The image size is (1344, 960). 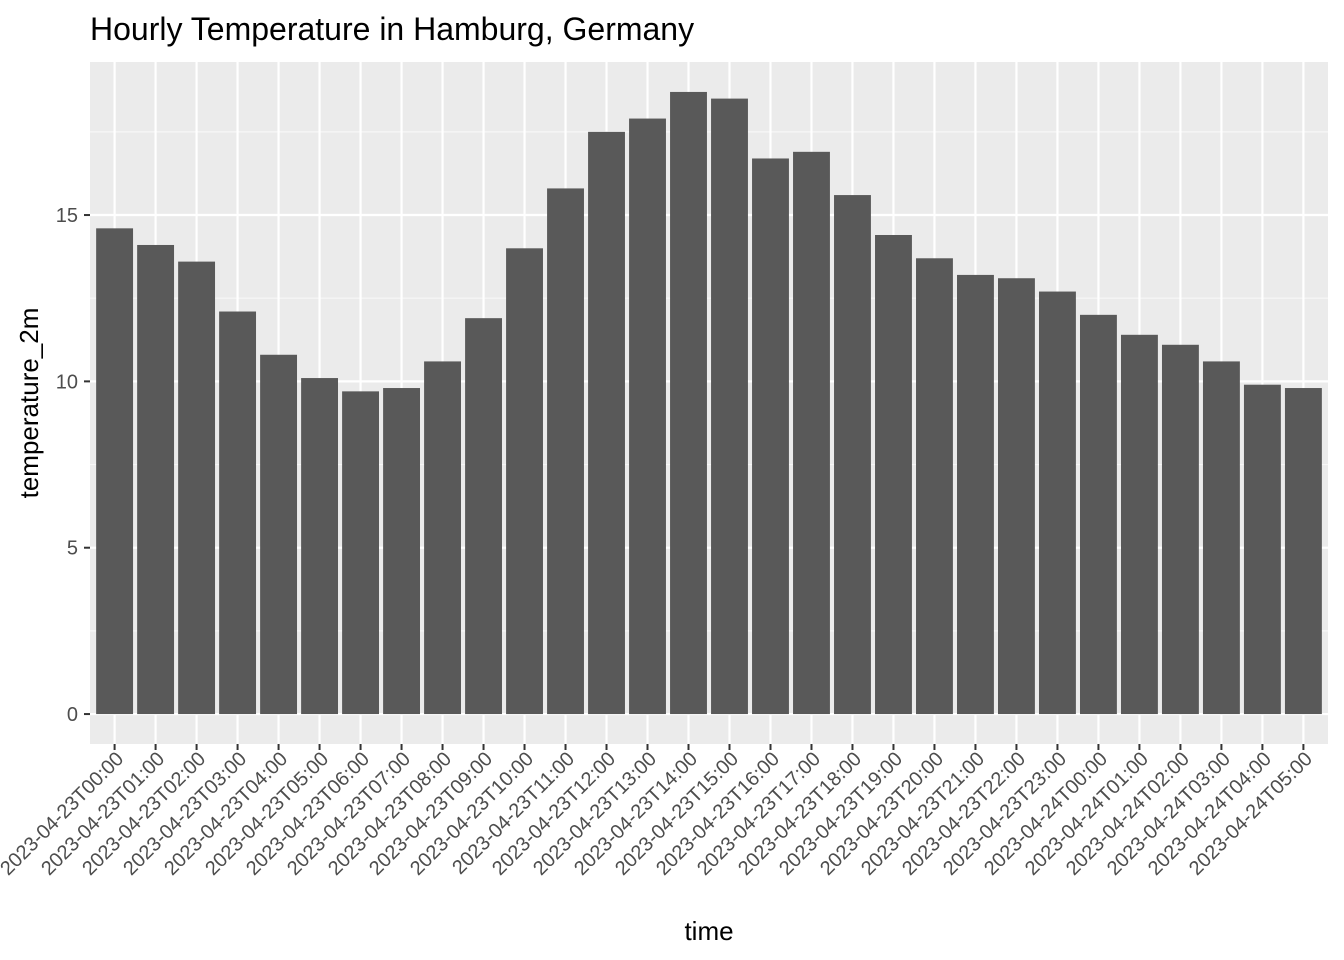 I want to click on bar-2023-04-23T01:00, so click(x=156, y=479).